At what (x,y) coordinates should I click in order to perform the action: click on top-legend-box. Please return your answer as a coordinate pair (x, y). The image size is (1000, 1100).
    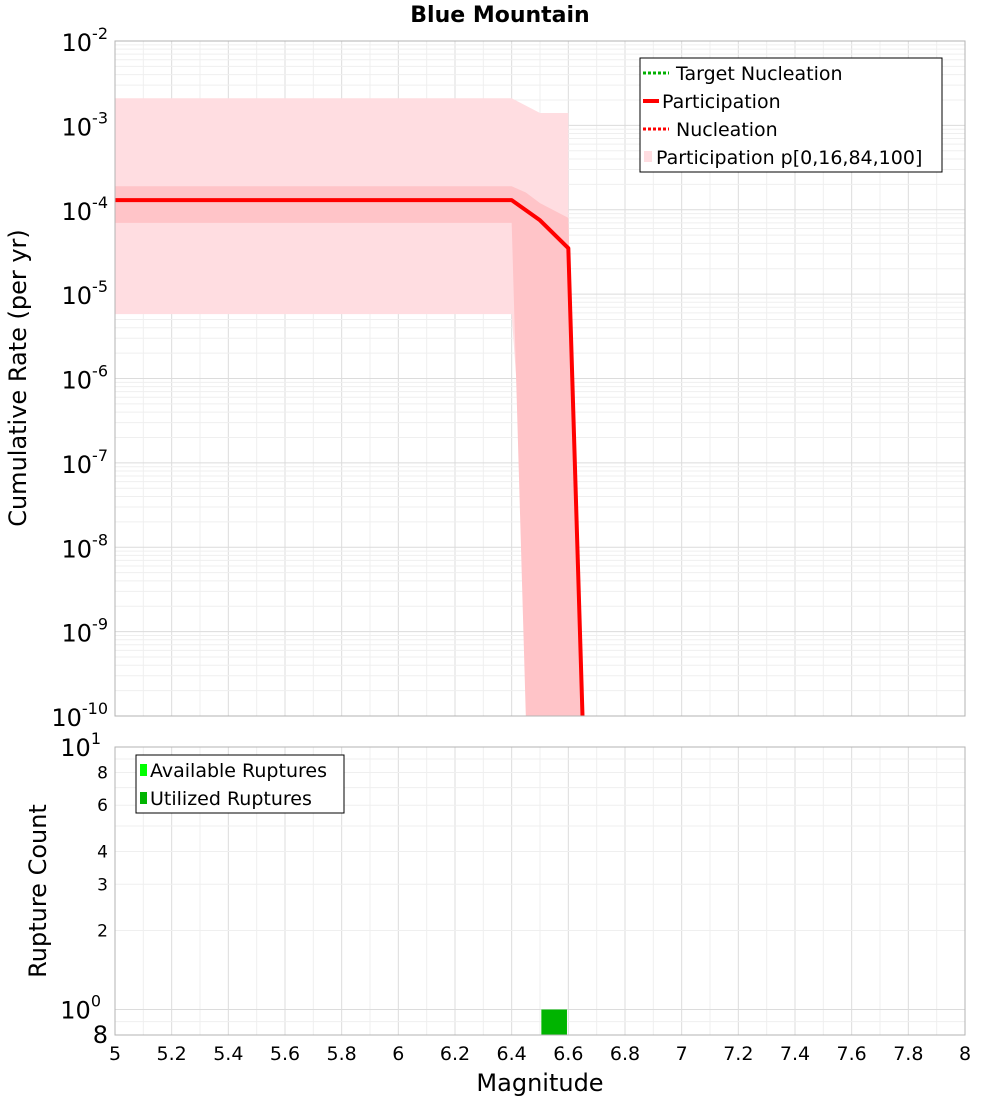
    Looking at the image, I should click on (791, 115).